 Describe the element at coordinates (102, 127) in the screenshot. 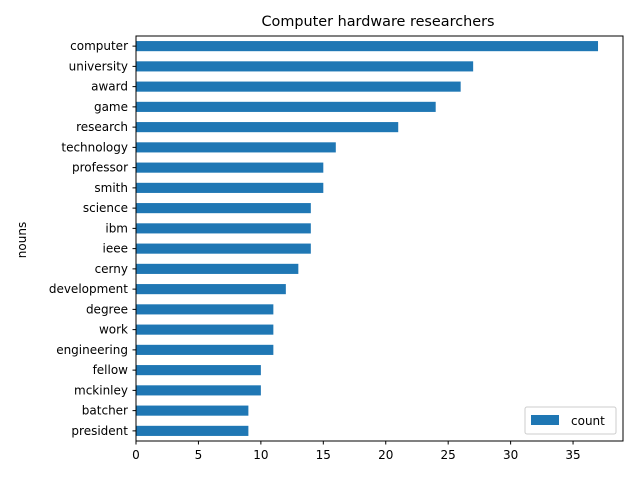

I see `y-tick-label: research` at that location.